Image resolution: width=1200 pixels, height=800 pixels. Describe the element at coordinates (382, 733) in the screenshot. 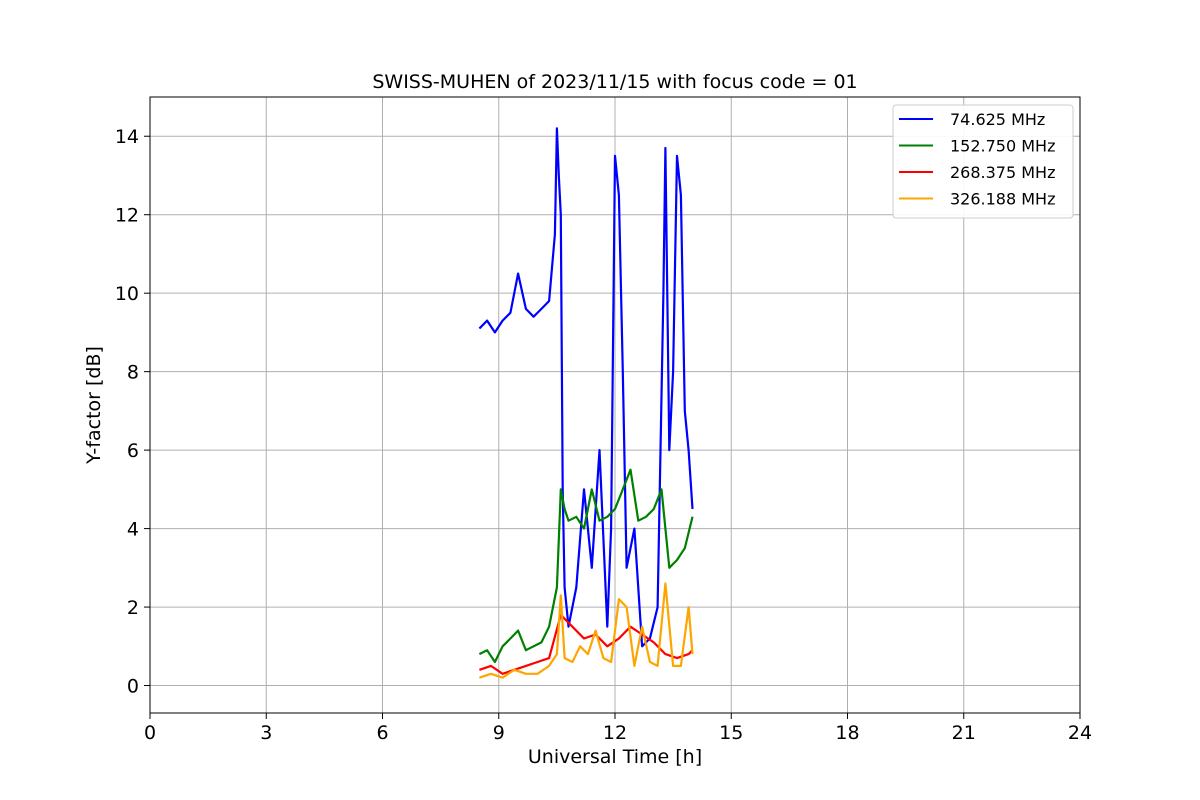

I see `x-tick-label: 6` at that location.